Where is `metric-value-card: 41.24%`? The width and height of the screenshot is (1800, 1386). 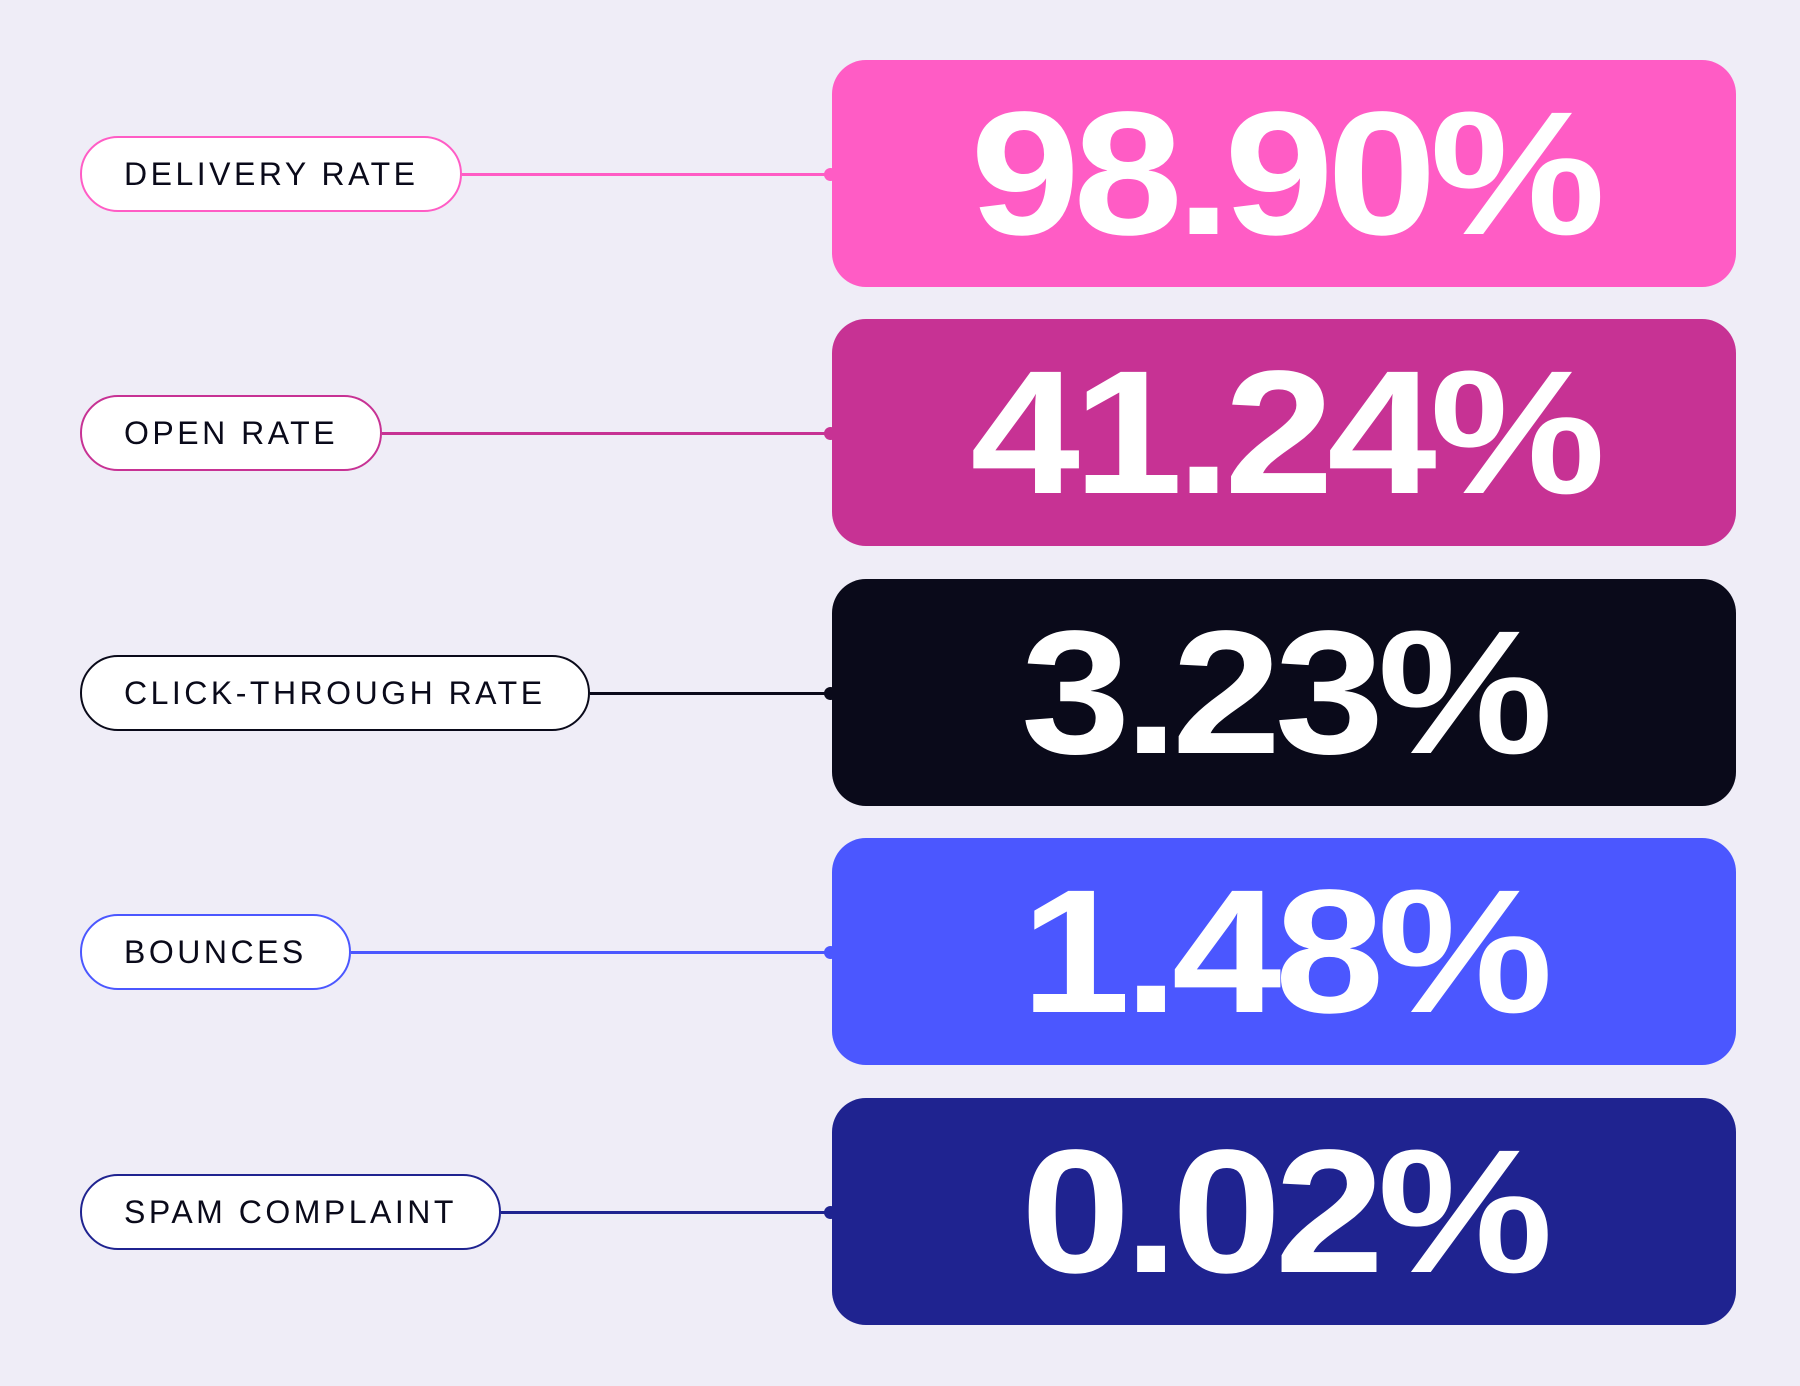 metric-value-card: 41.24% is located at coordinates (1284, 432).